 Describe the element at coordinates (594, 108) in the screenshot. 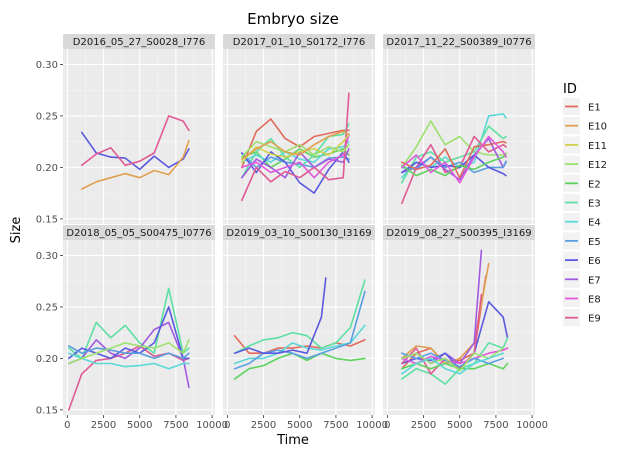

I see `legend-label: E1` at that location.